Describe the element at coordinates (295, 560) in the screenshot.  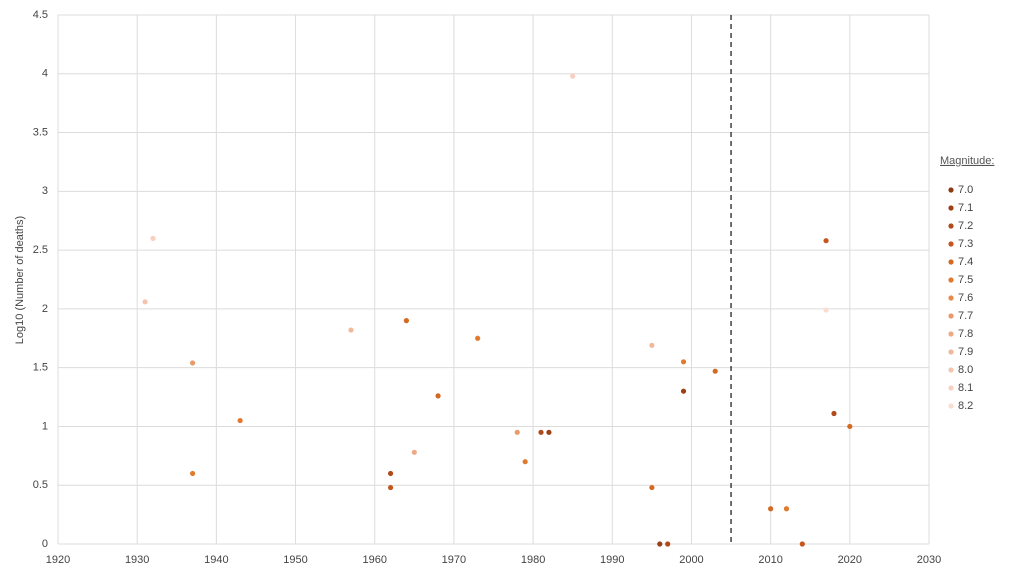
I see `x-tick-label: 1950` at that location.